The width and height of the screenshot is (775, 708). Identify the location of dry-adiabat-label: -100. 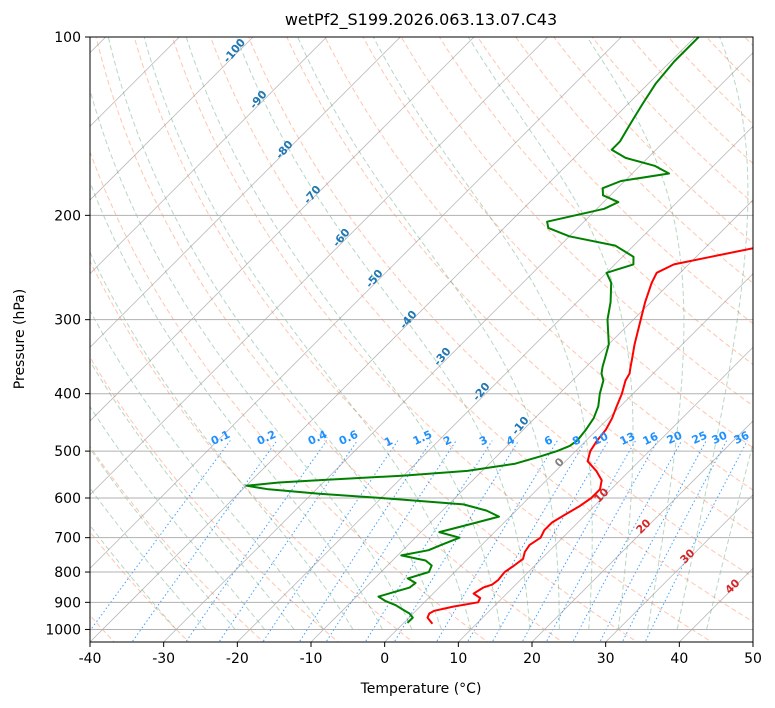
(234, 51).